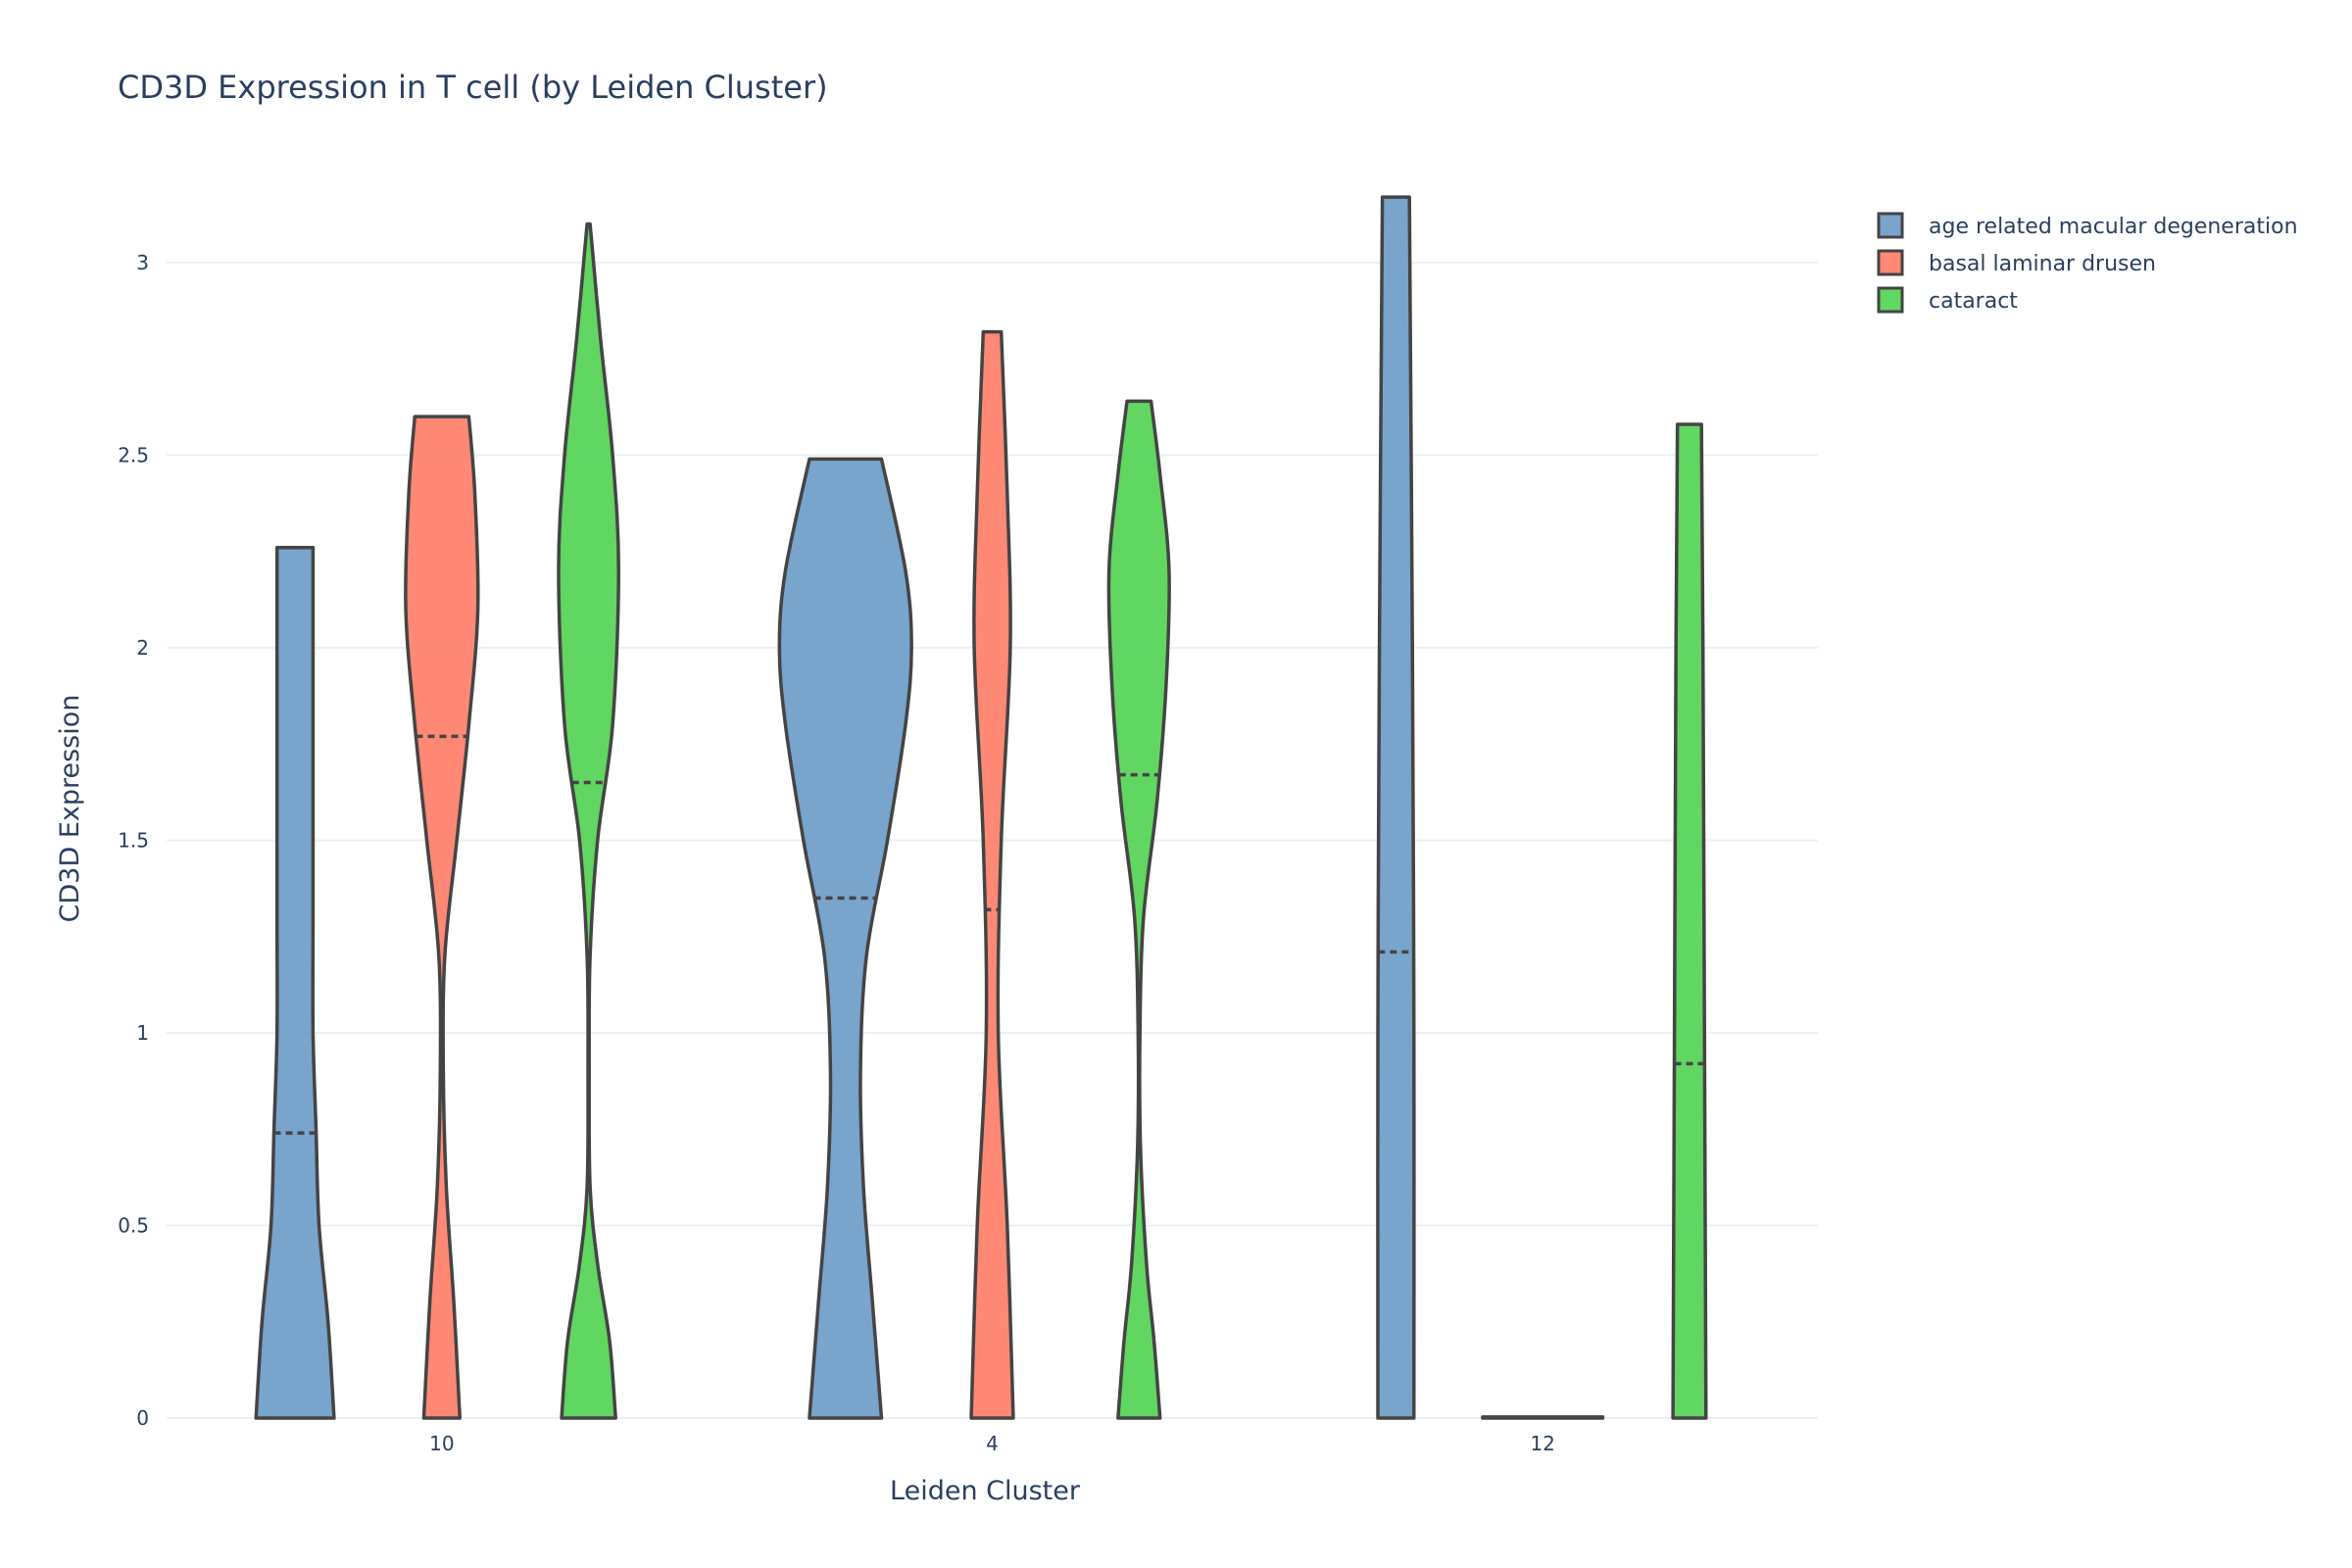  What do you see at coordinates (142, 1418) in the screenshot?
I see `y-tick-label: 0` at bounding box center [142, 1418].